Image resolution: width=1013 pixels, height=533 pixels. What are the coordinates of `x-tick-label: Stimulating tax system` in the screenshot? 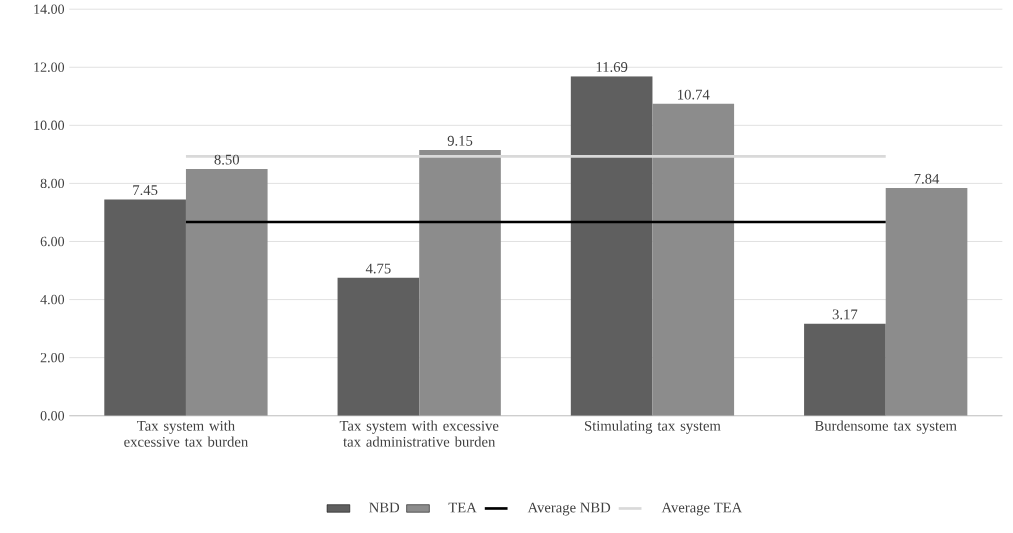 It's located at (653, 427).